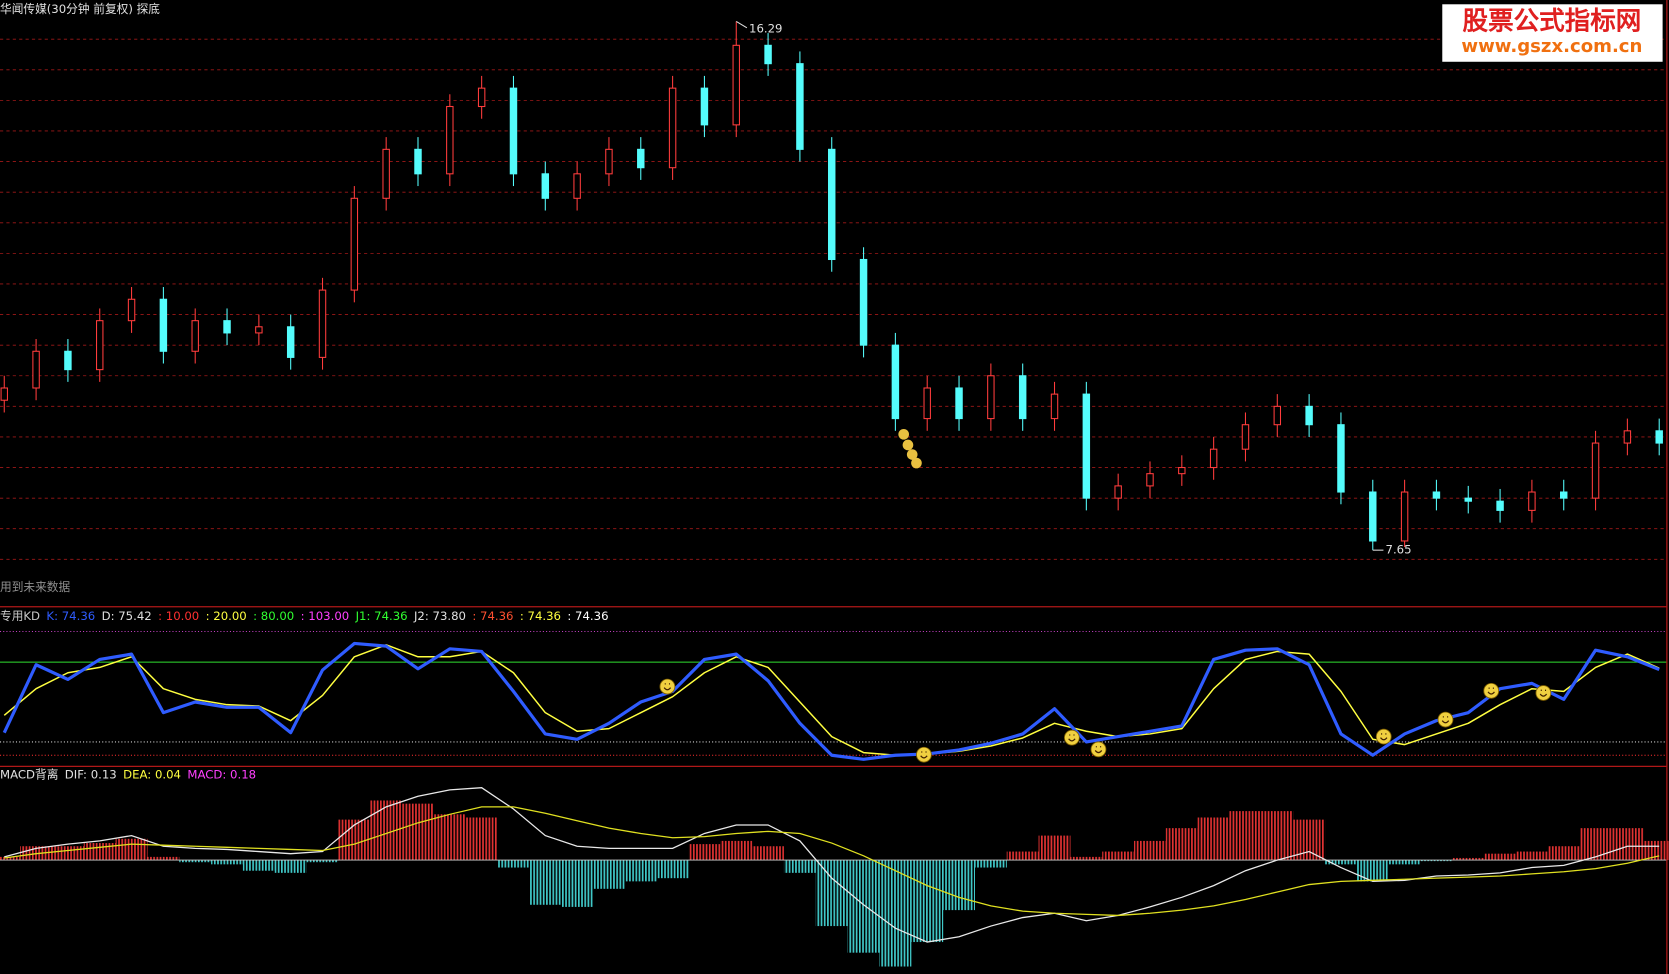  What do you see at coordinates (226, 616) in the screenshot?
I see `legend-item: : 20.00` at bounding box center [226, 616].